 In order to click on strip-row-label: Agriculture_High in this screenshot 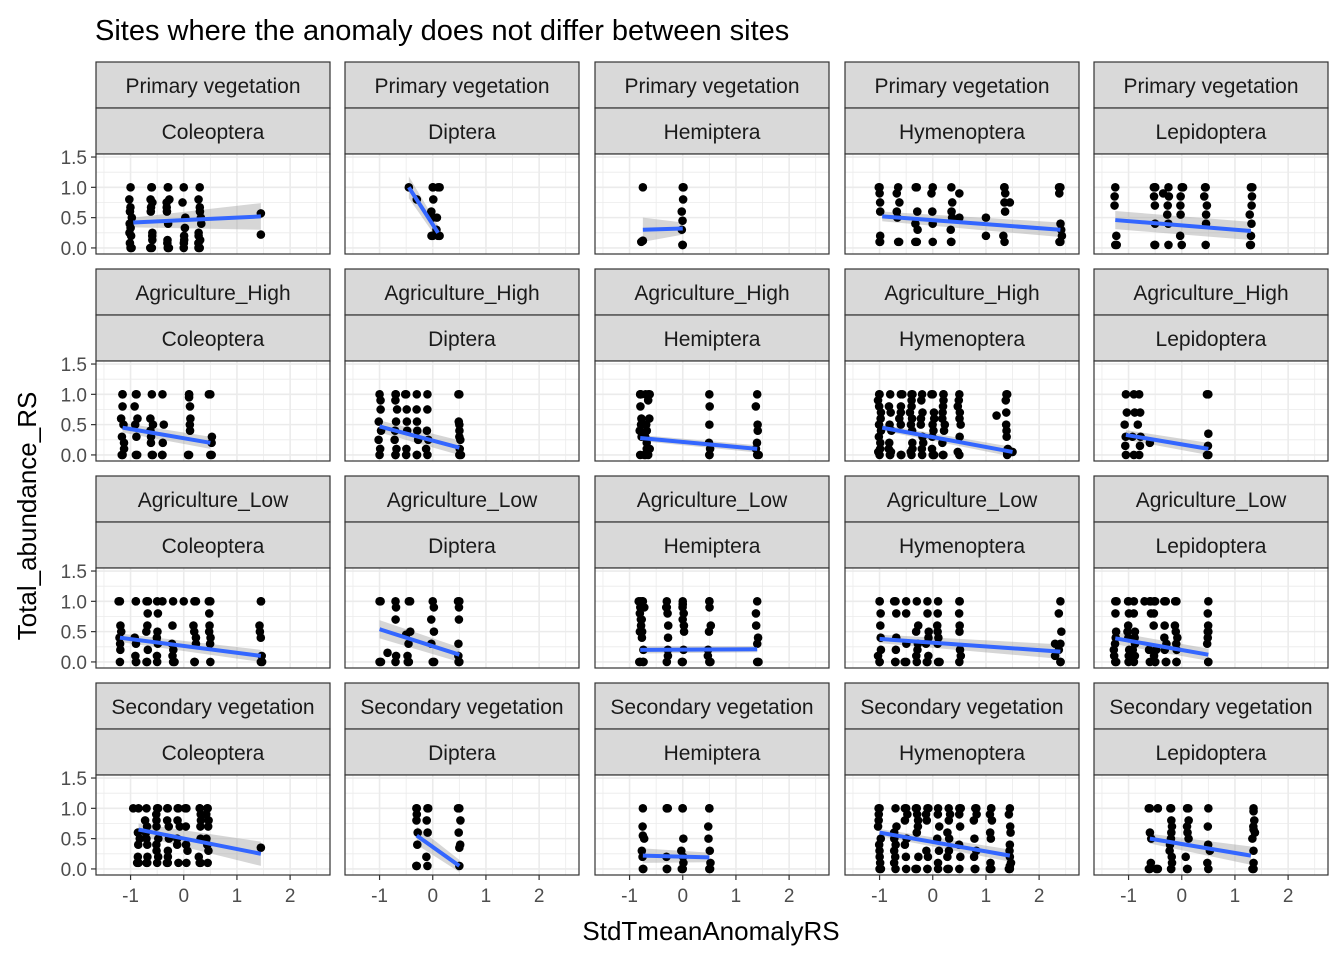, I will do `click(1210, 293)`.